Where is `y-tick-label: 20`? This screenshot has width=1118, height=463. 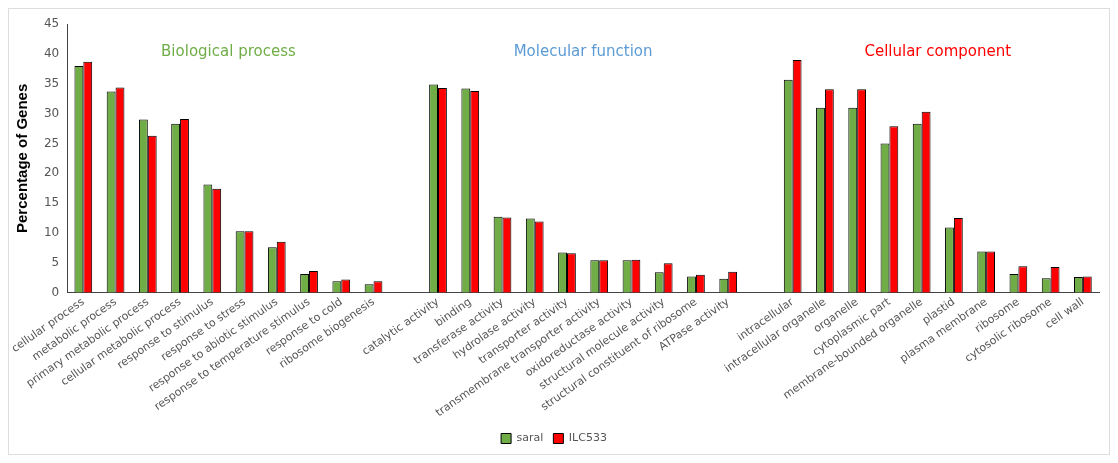 y-tick-label: 20 is located at coordinates (51, 172).